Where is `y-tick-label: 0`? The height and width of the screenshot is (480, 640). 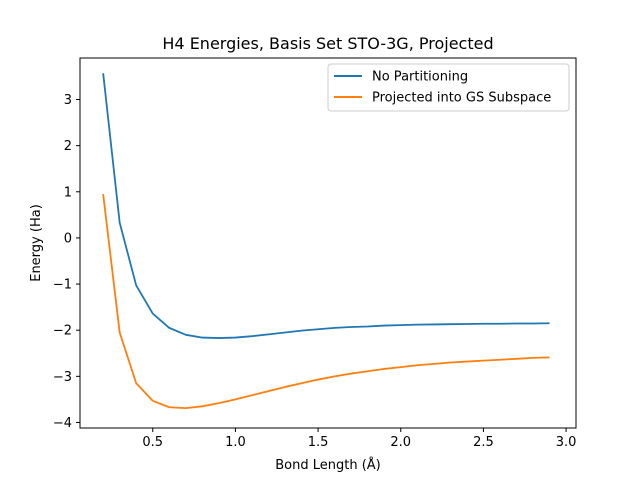 y-tick-label: 0 is located at coordinates (68, 238).